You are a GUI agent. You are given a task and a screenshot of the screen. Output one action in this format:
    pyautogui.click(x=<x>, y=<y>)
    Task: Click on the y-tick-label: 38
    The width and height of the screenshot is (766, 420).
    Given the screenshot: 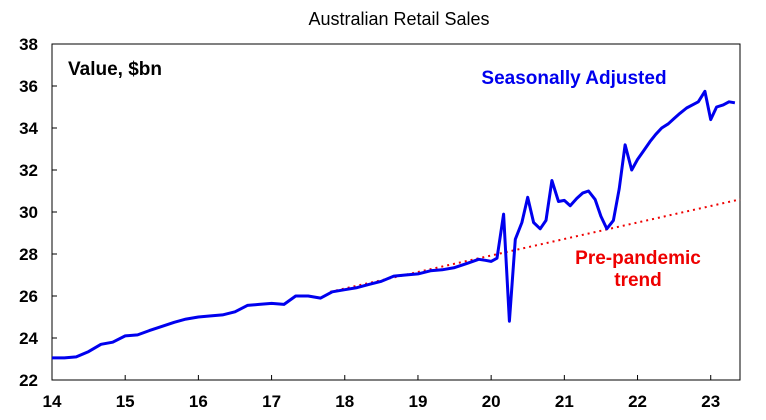 What is the action you would take?
    pyautogui.click(x=28, y=44)
    